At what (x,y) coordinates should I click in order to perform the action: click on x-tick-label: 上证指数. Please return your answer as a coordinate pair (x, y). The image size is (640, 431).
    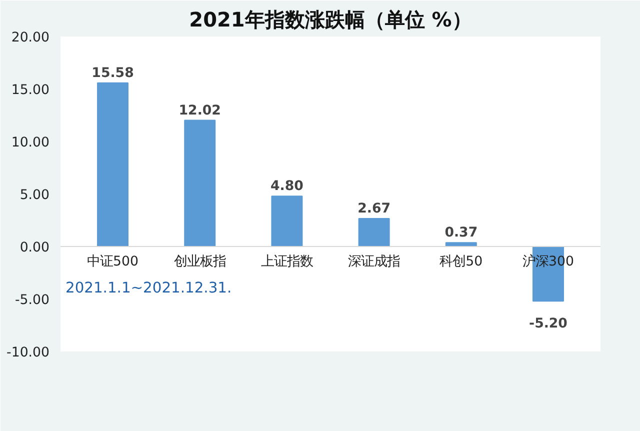
    Looking at the image, I should click on (286, 262).